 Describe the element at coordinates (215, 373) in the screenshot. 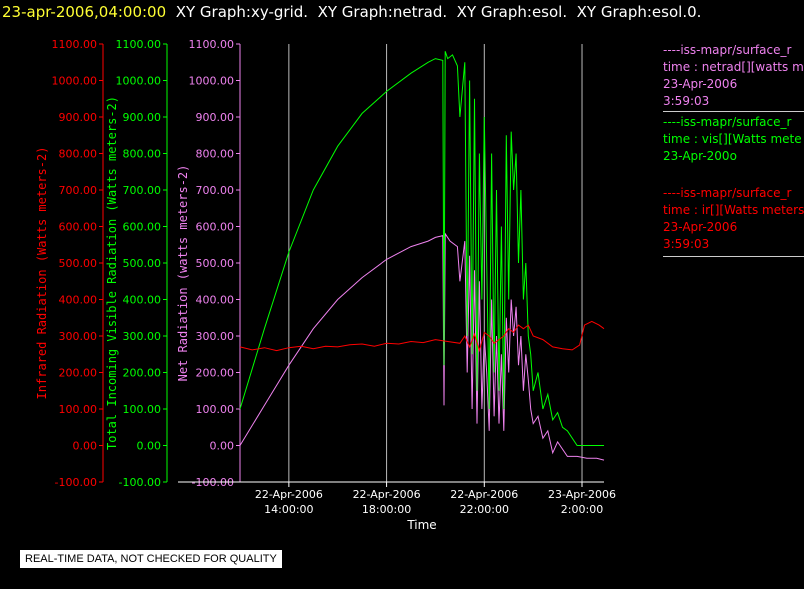

I see `netrad-y-tick-label: 200.00` at that location.